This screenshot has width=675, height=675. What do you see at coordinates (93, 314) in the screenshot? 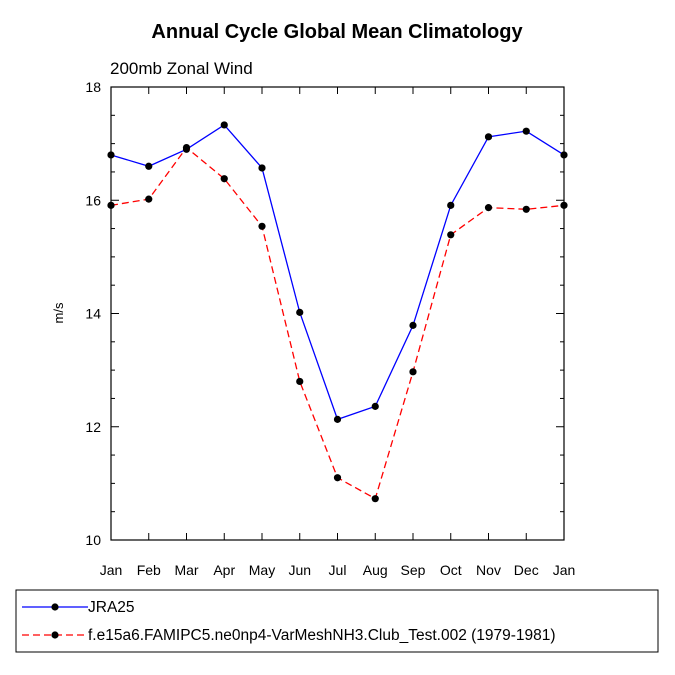
I see `y-tick-label: 14` at bounding box center [93, 314].